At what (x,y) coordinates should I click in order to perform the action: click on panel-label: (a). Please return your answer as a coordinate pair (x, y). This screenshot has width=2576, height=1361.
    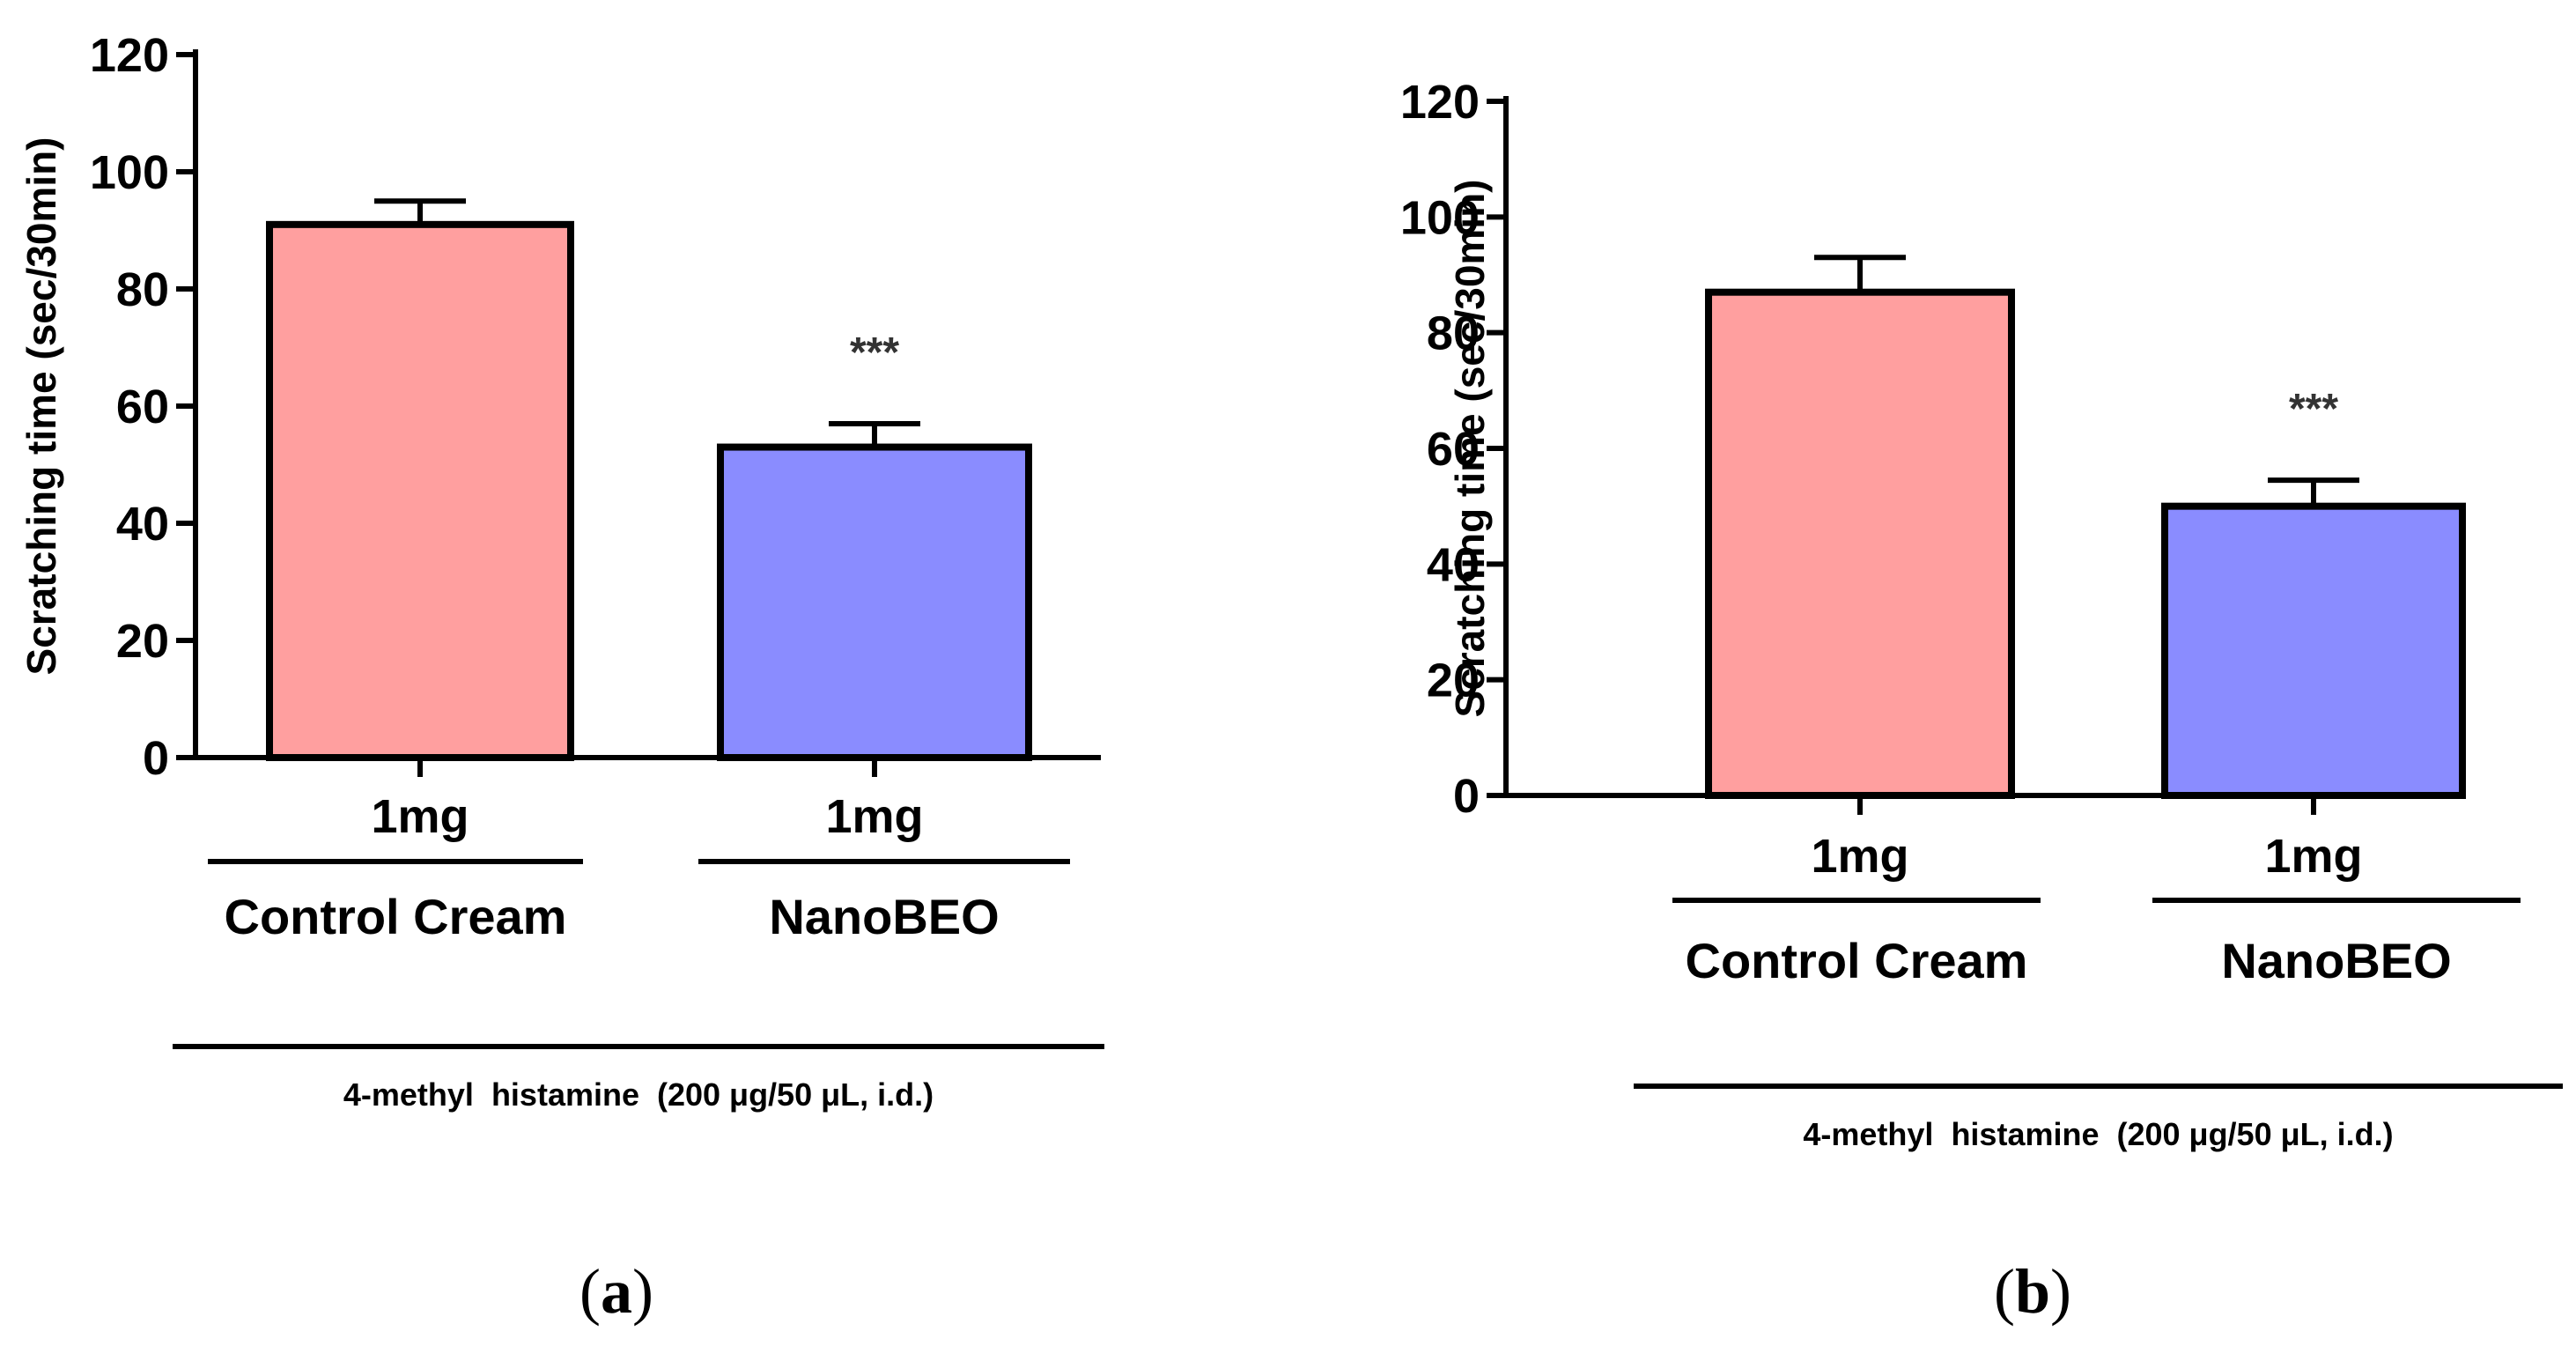
    Looking at the image, I should click on (616, 1291).